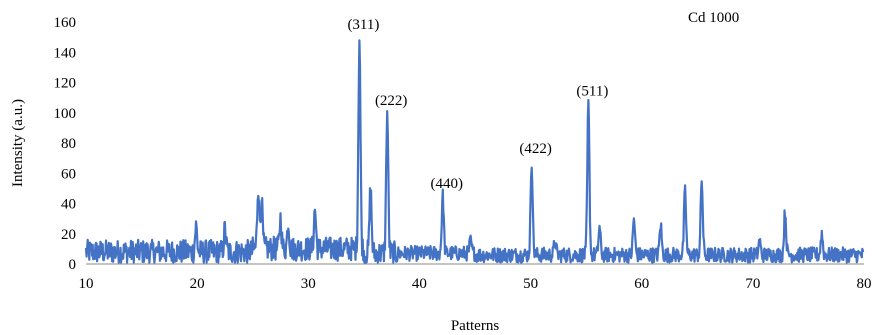 This screenshot has height=335, width=872. Describe the element at coordinates (391, 101) in the screenshot. I see `peak-label: (222)` at that location.